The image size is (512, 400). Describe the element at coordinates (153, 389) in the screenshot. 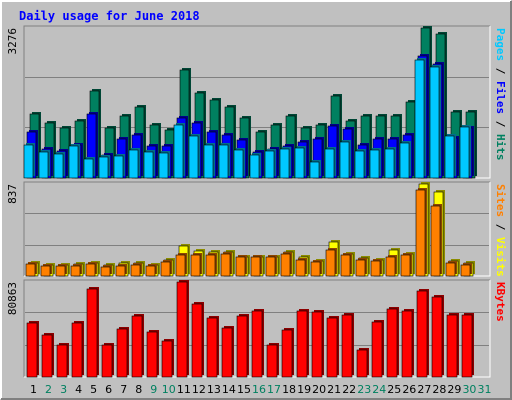

I see `x-tick-label: 9` at that location.